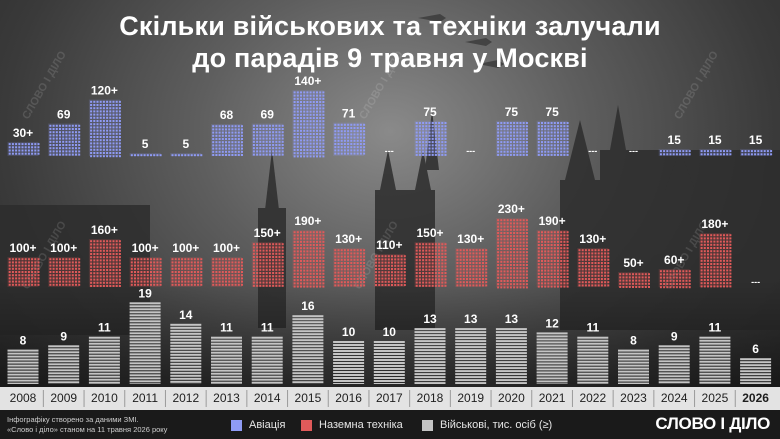 This screenshot has width=780, height=439. What do you see at coordinates (715, 140) in the screenshot?
I see `aviation-label-2025: 15` at bounding box center [715, 140].